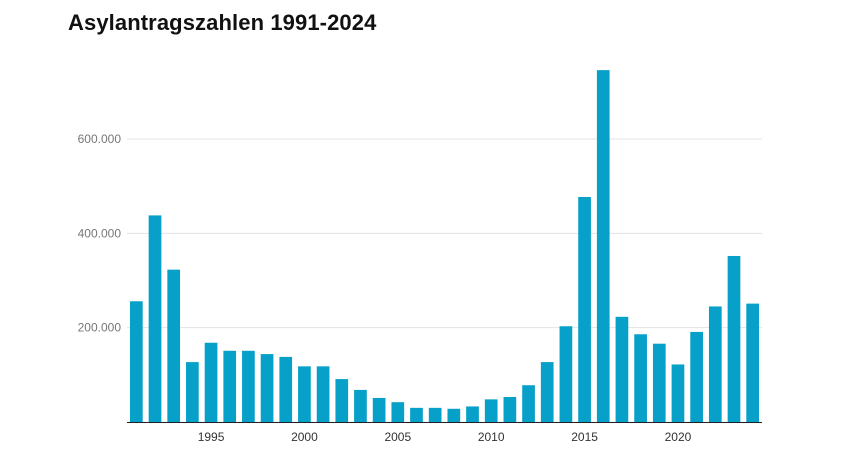 Image resolution: width=853 pixels, height=471 pixels. I want to click on bar-2018, so click(640, 378).